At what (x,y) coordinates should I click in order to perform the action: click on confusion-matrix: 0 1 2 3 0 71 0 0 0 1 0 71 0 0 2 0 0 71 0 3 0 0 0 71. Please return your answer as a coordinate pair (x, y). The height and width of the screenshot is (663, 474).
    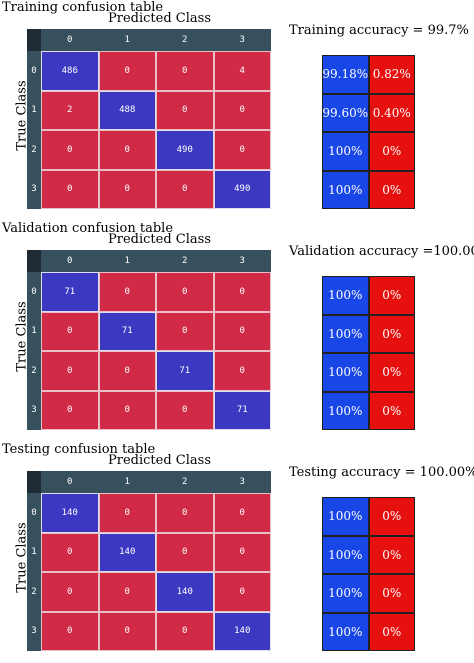
    Looking at the image, I should click on (149, 340).